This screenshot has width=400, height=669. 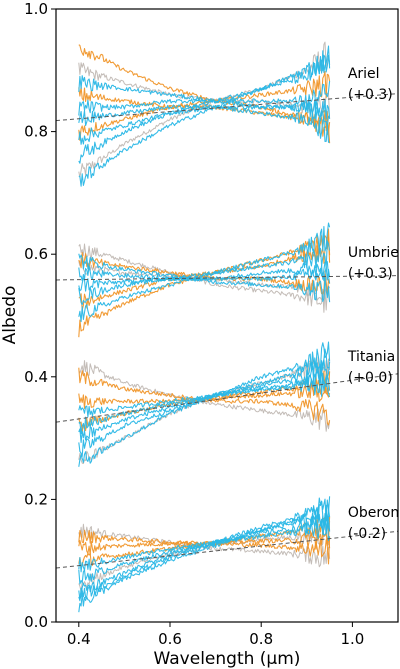 What do you see at coordinates (170, 639) in the screenshot?
I see `x-tick-label: 0.6` at bounding box center [170, 639].